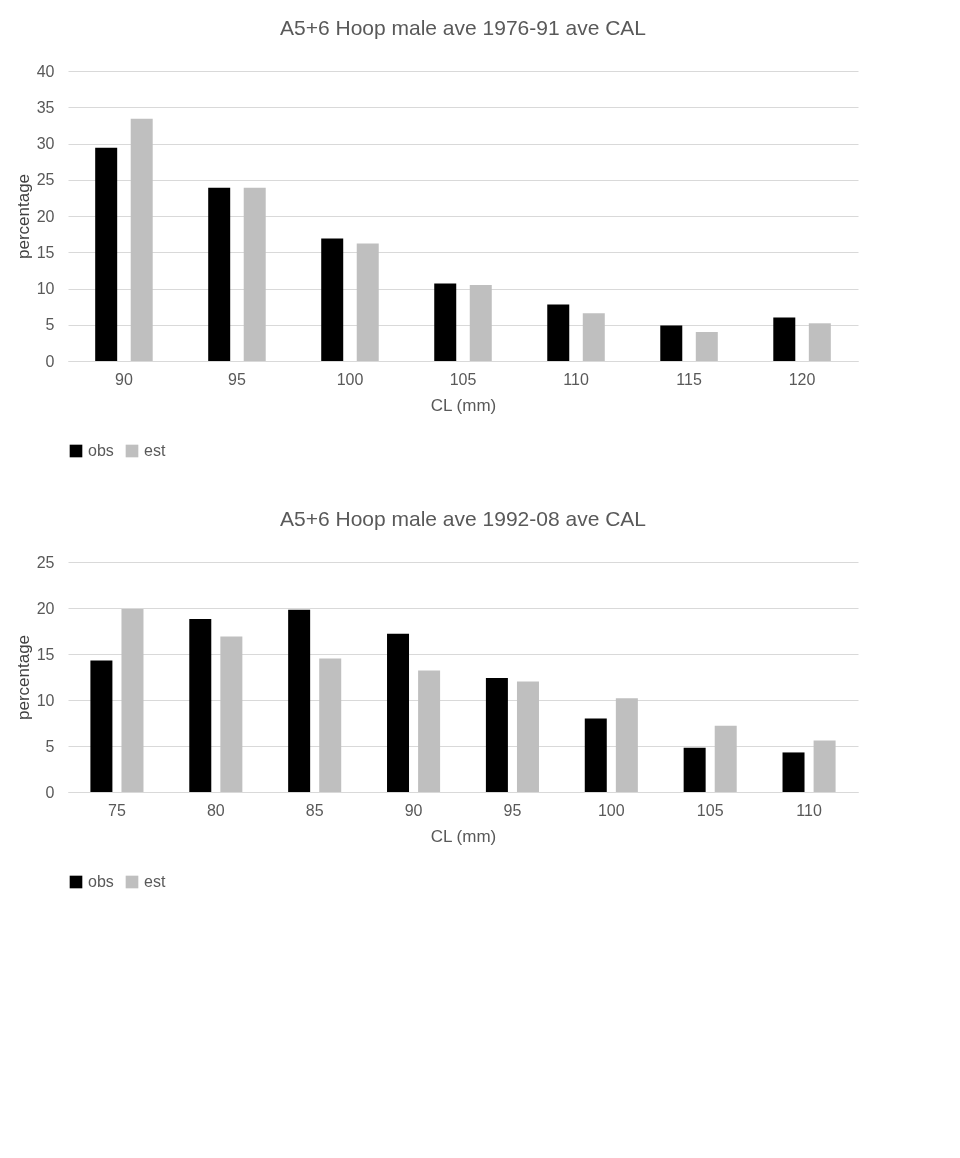 This screenshot has width=960, height=1158. Describe the element at coordinates (463, 518) in the screenshot. I see `chart-title: A5+6 Hoop male ave 1992-08 ave CAL` at that location.